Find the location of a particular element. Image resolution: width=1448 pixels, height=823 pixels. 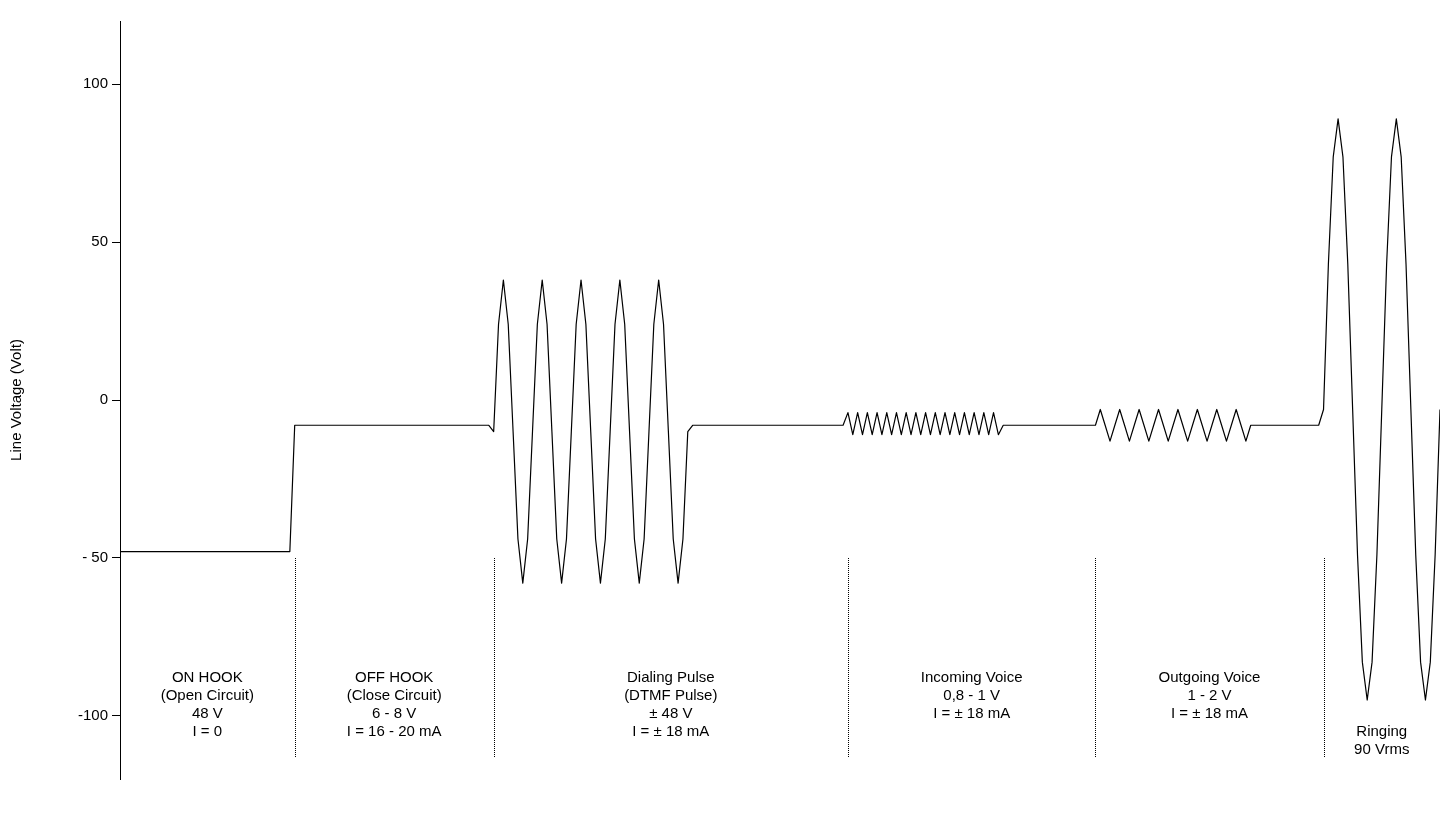

y-tick-label: 100 is located at coordinates (95, 83).